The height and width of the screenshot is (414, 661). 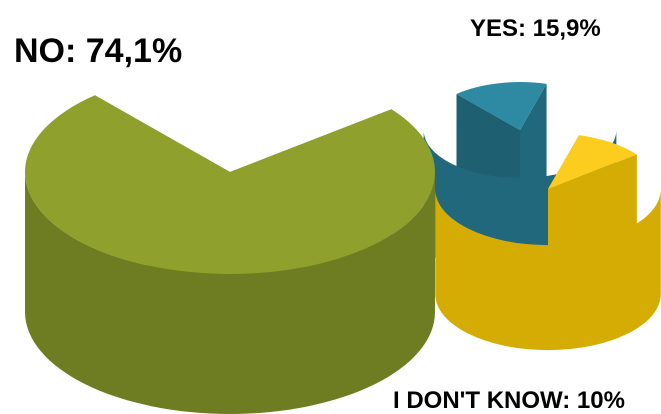 What do you see at coordinates (592, 162) in the screenshot?
I see `slice-top-dont-know` at bounding box center [592, 162].